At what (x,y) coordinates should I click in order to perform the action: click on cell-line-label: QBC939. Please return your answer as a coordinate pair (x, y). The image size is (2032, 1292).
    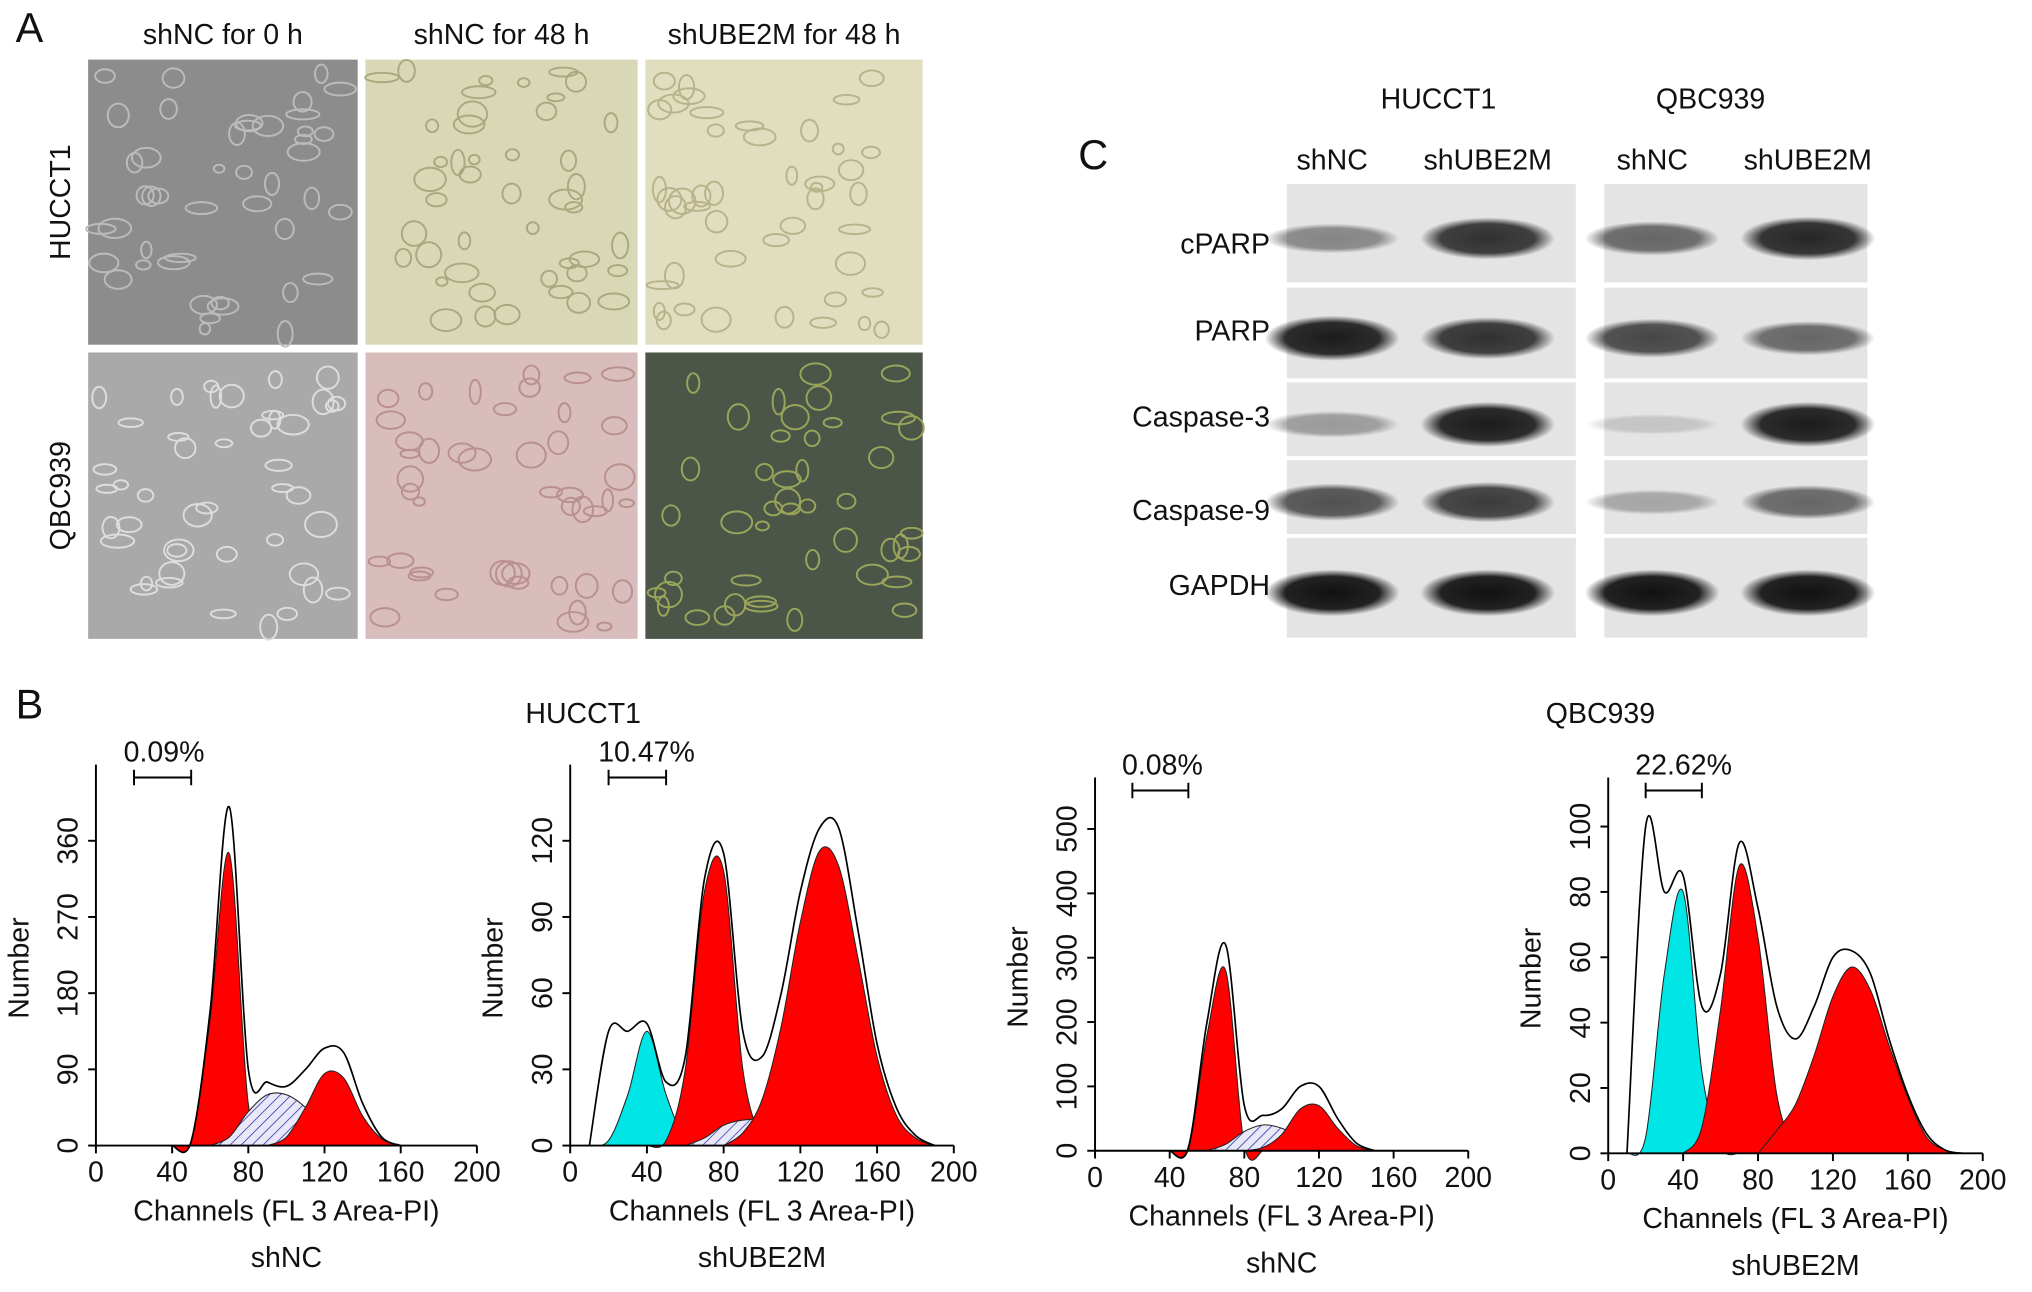
    Looking at the image, I should click on (1710, 100).